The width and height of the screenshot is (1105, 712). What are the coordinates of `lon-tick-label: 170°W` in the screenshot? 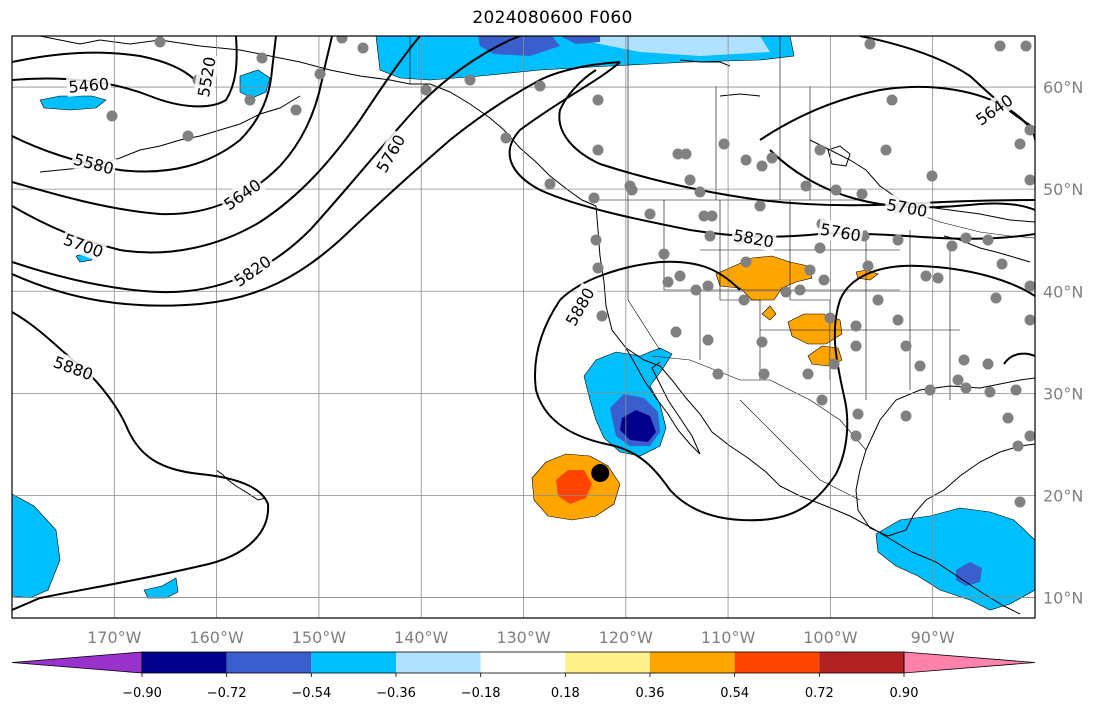 It's located at (114, 637).